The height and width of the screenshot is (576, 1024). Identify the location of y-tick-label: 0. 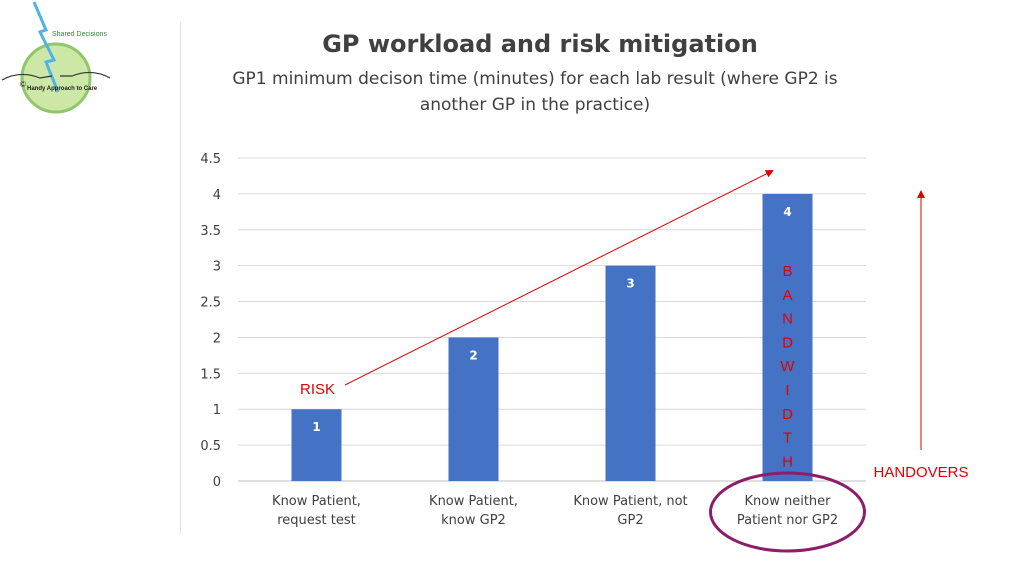
(217, 482).